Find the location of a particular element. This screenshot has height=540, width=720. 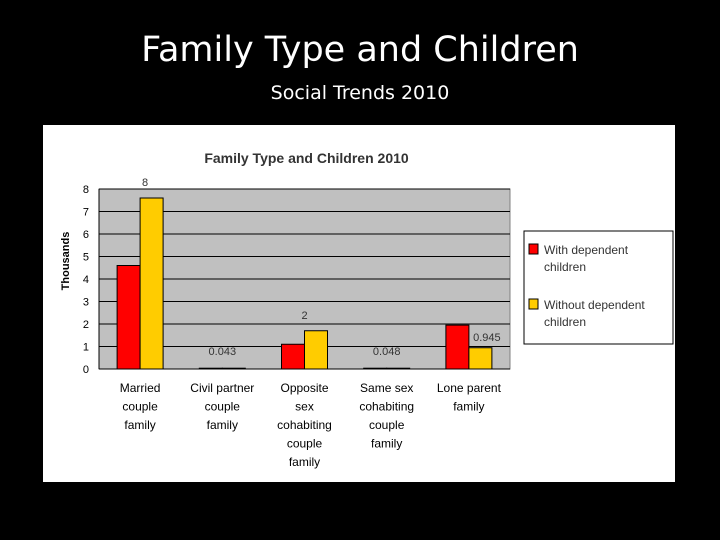

y-tick-label: 2 is located at coordinates (86, 325).